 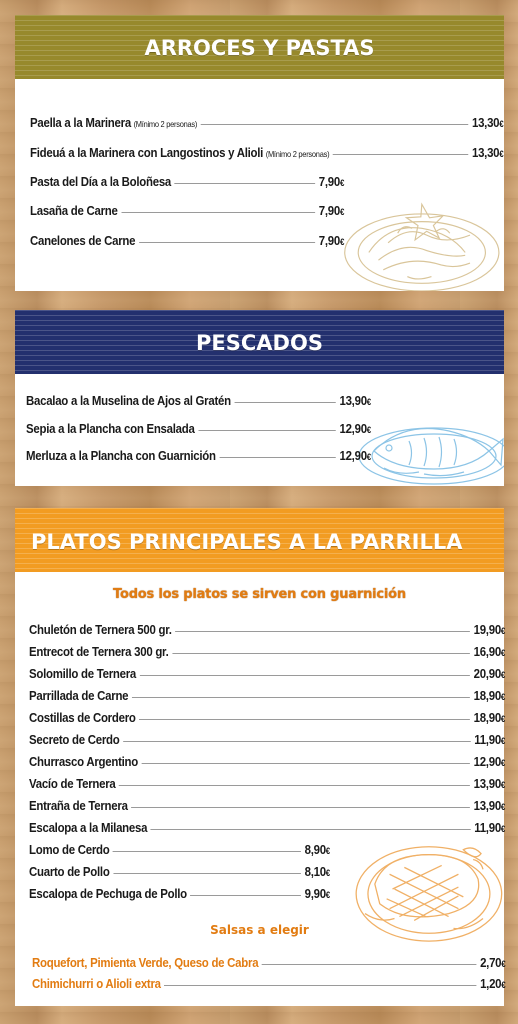 What do you see at coordinates (267, 651) in the screenshot?
I see `menu-item: Entrecot de Ternera 300 gr. 16,90€` at bounding box center [267, 651].